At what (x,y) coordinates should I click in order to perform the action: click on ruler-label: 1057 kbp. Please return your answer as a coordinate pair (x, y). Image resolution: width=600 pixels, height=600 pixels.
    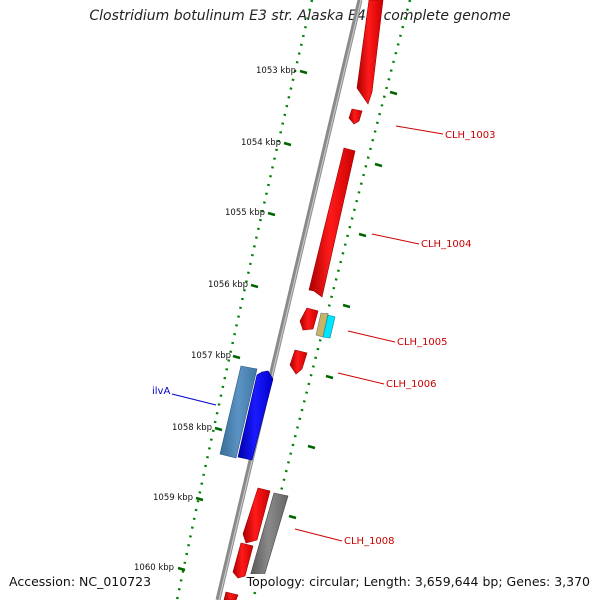
    Looking at the image, I should click on (211, 356).